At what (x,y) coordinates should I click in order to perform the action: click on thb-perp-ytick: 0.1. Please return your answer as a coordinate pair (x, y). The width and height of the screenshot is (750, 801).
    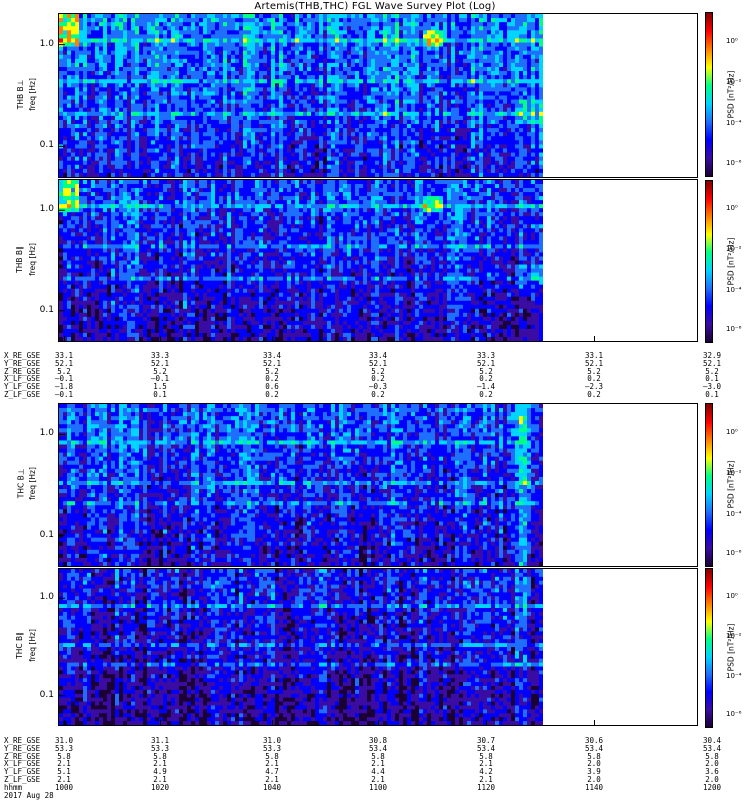
    Looking at the image, I should click on (46, 145).